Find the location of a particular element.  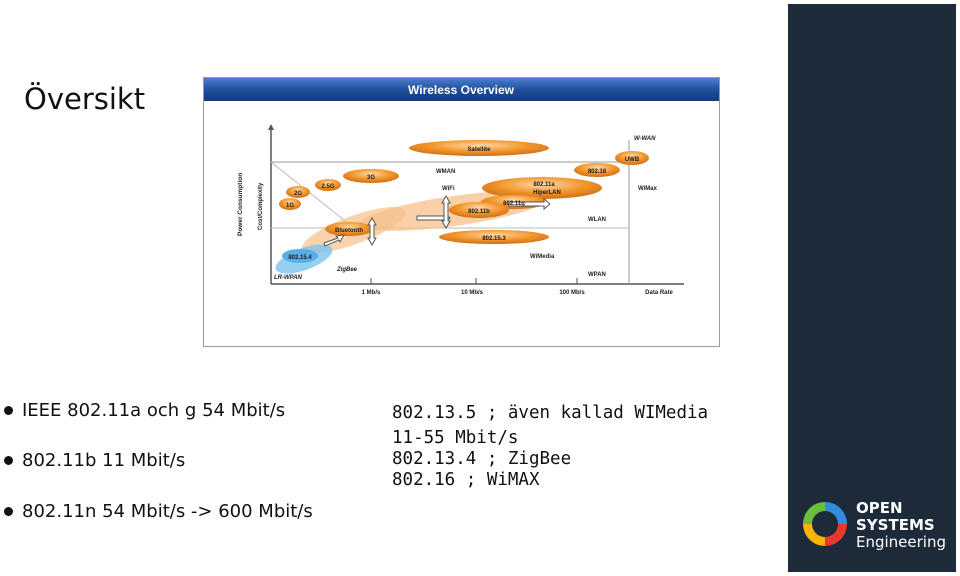

logo-line-engineering: Engineering is located at coordinates (901, 542).